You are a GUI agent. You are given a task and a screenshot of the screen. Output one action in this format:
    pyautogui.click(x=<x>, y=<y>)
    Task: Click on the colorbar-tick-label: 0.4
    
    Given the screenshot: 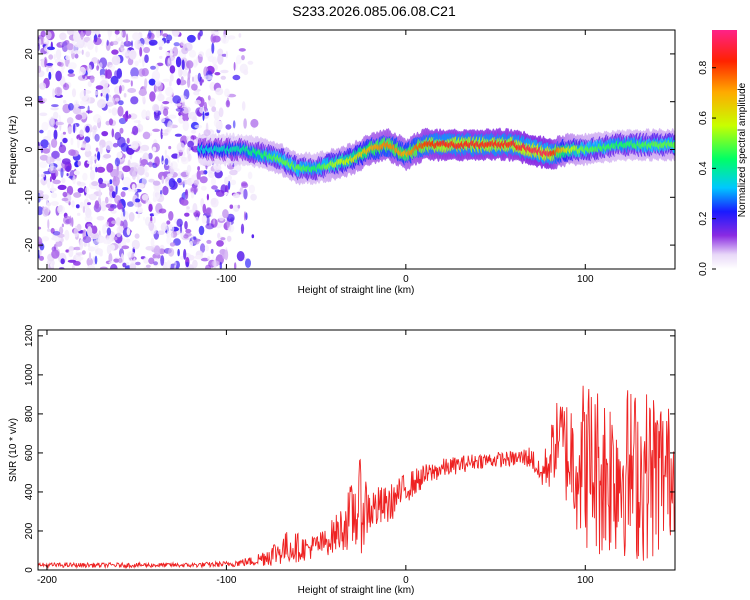 What is the action you would take?
    pyautogui.click(x=703, y=168)
    